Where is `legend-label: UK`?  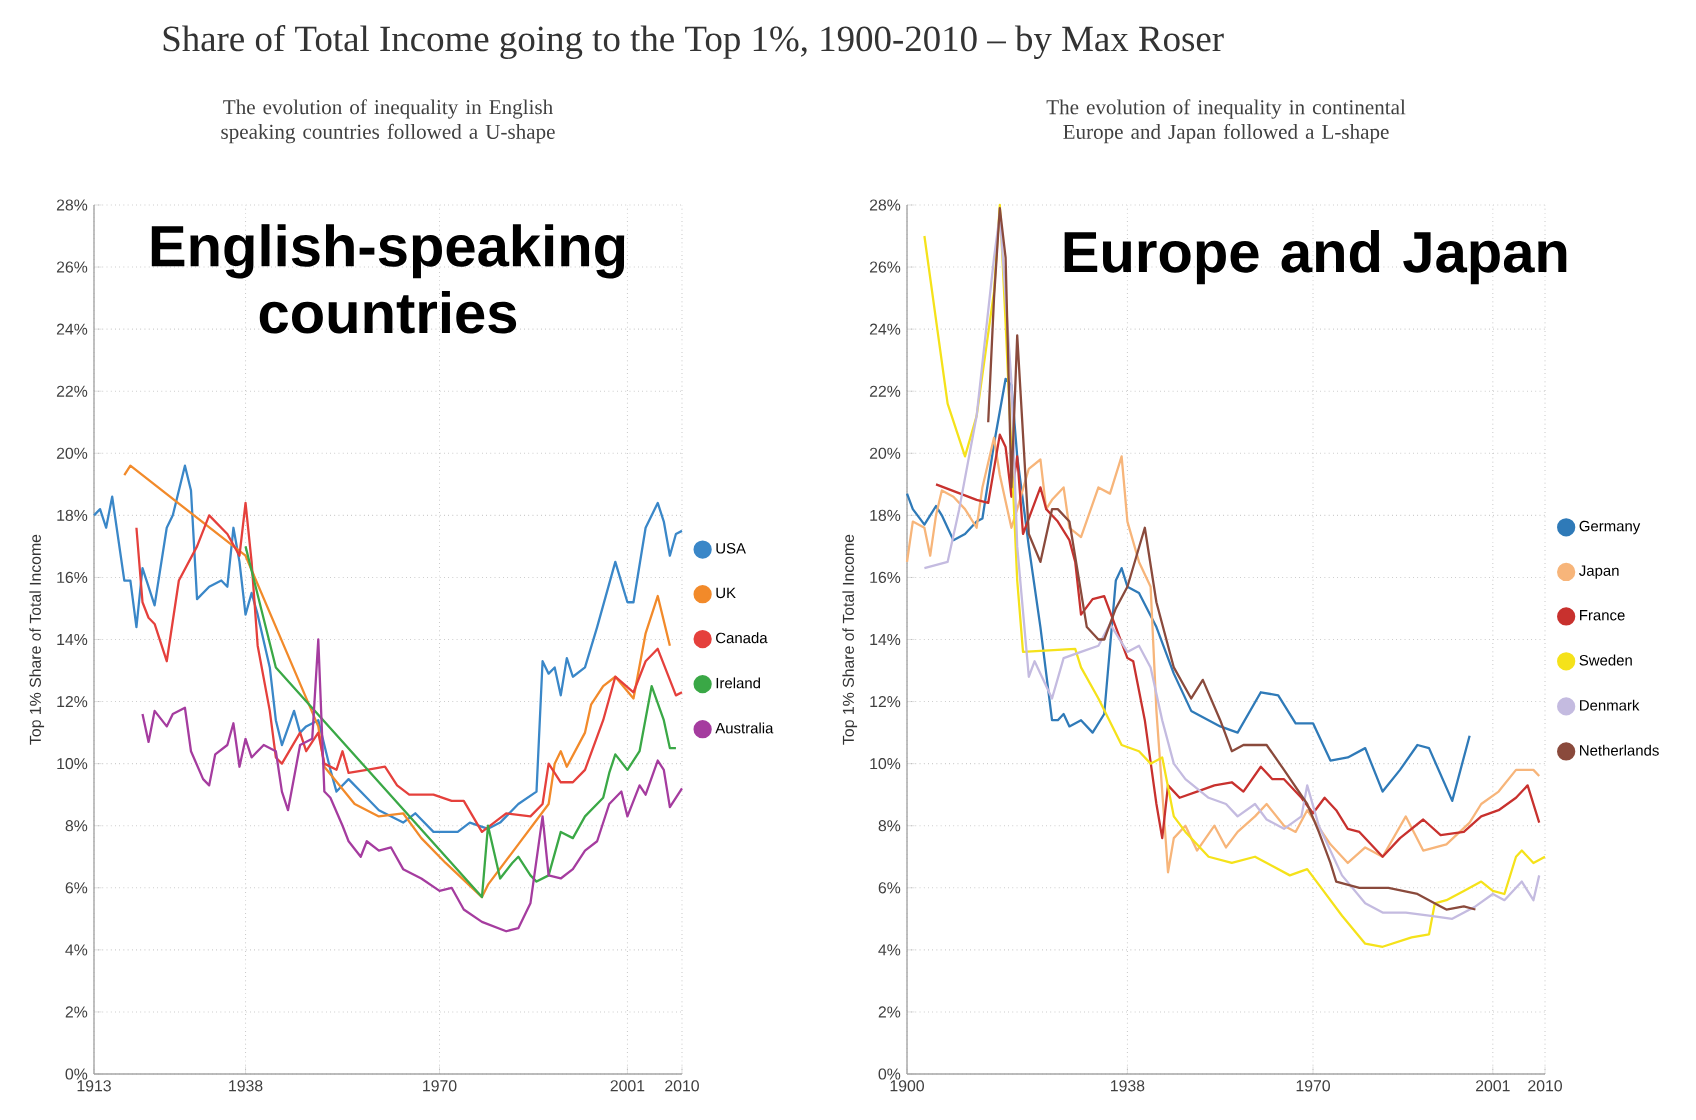 legend-label: UK is located at coordinates (726, 593).